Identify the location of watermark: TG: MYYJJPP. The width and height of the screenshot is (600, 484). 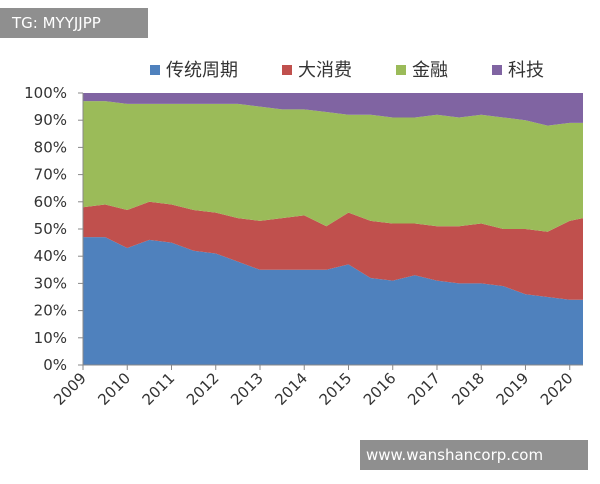
(56, 23).